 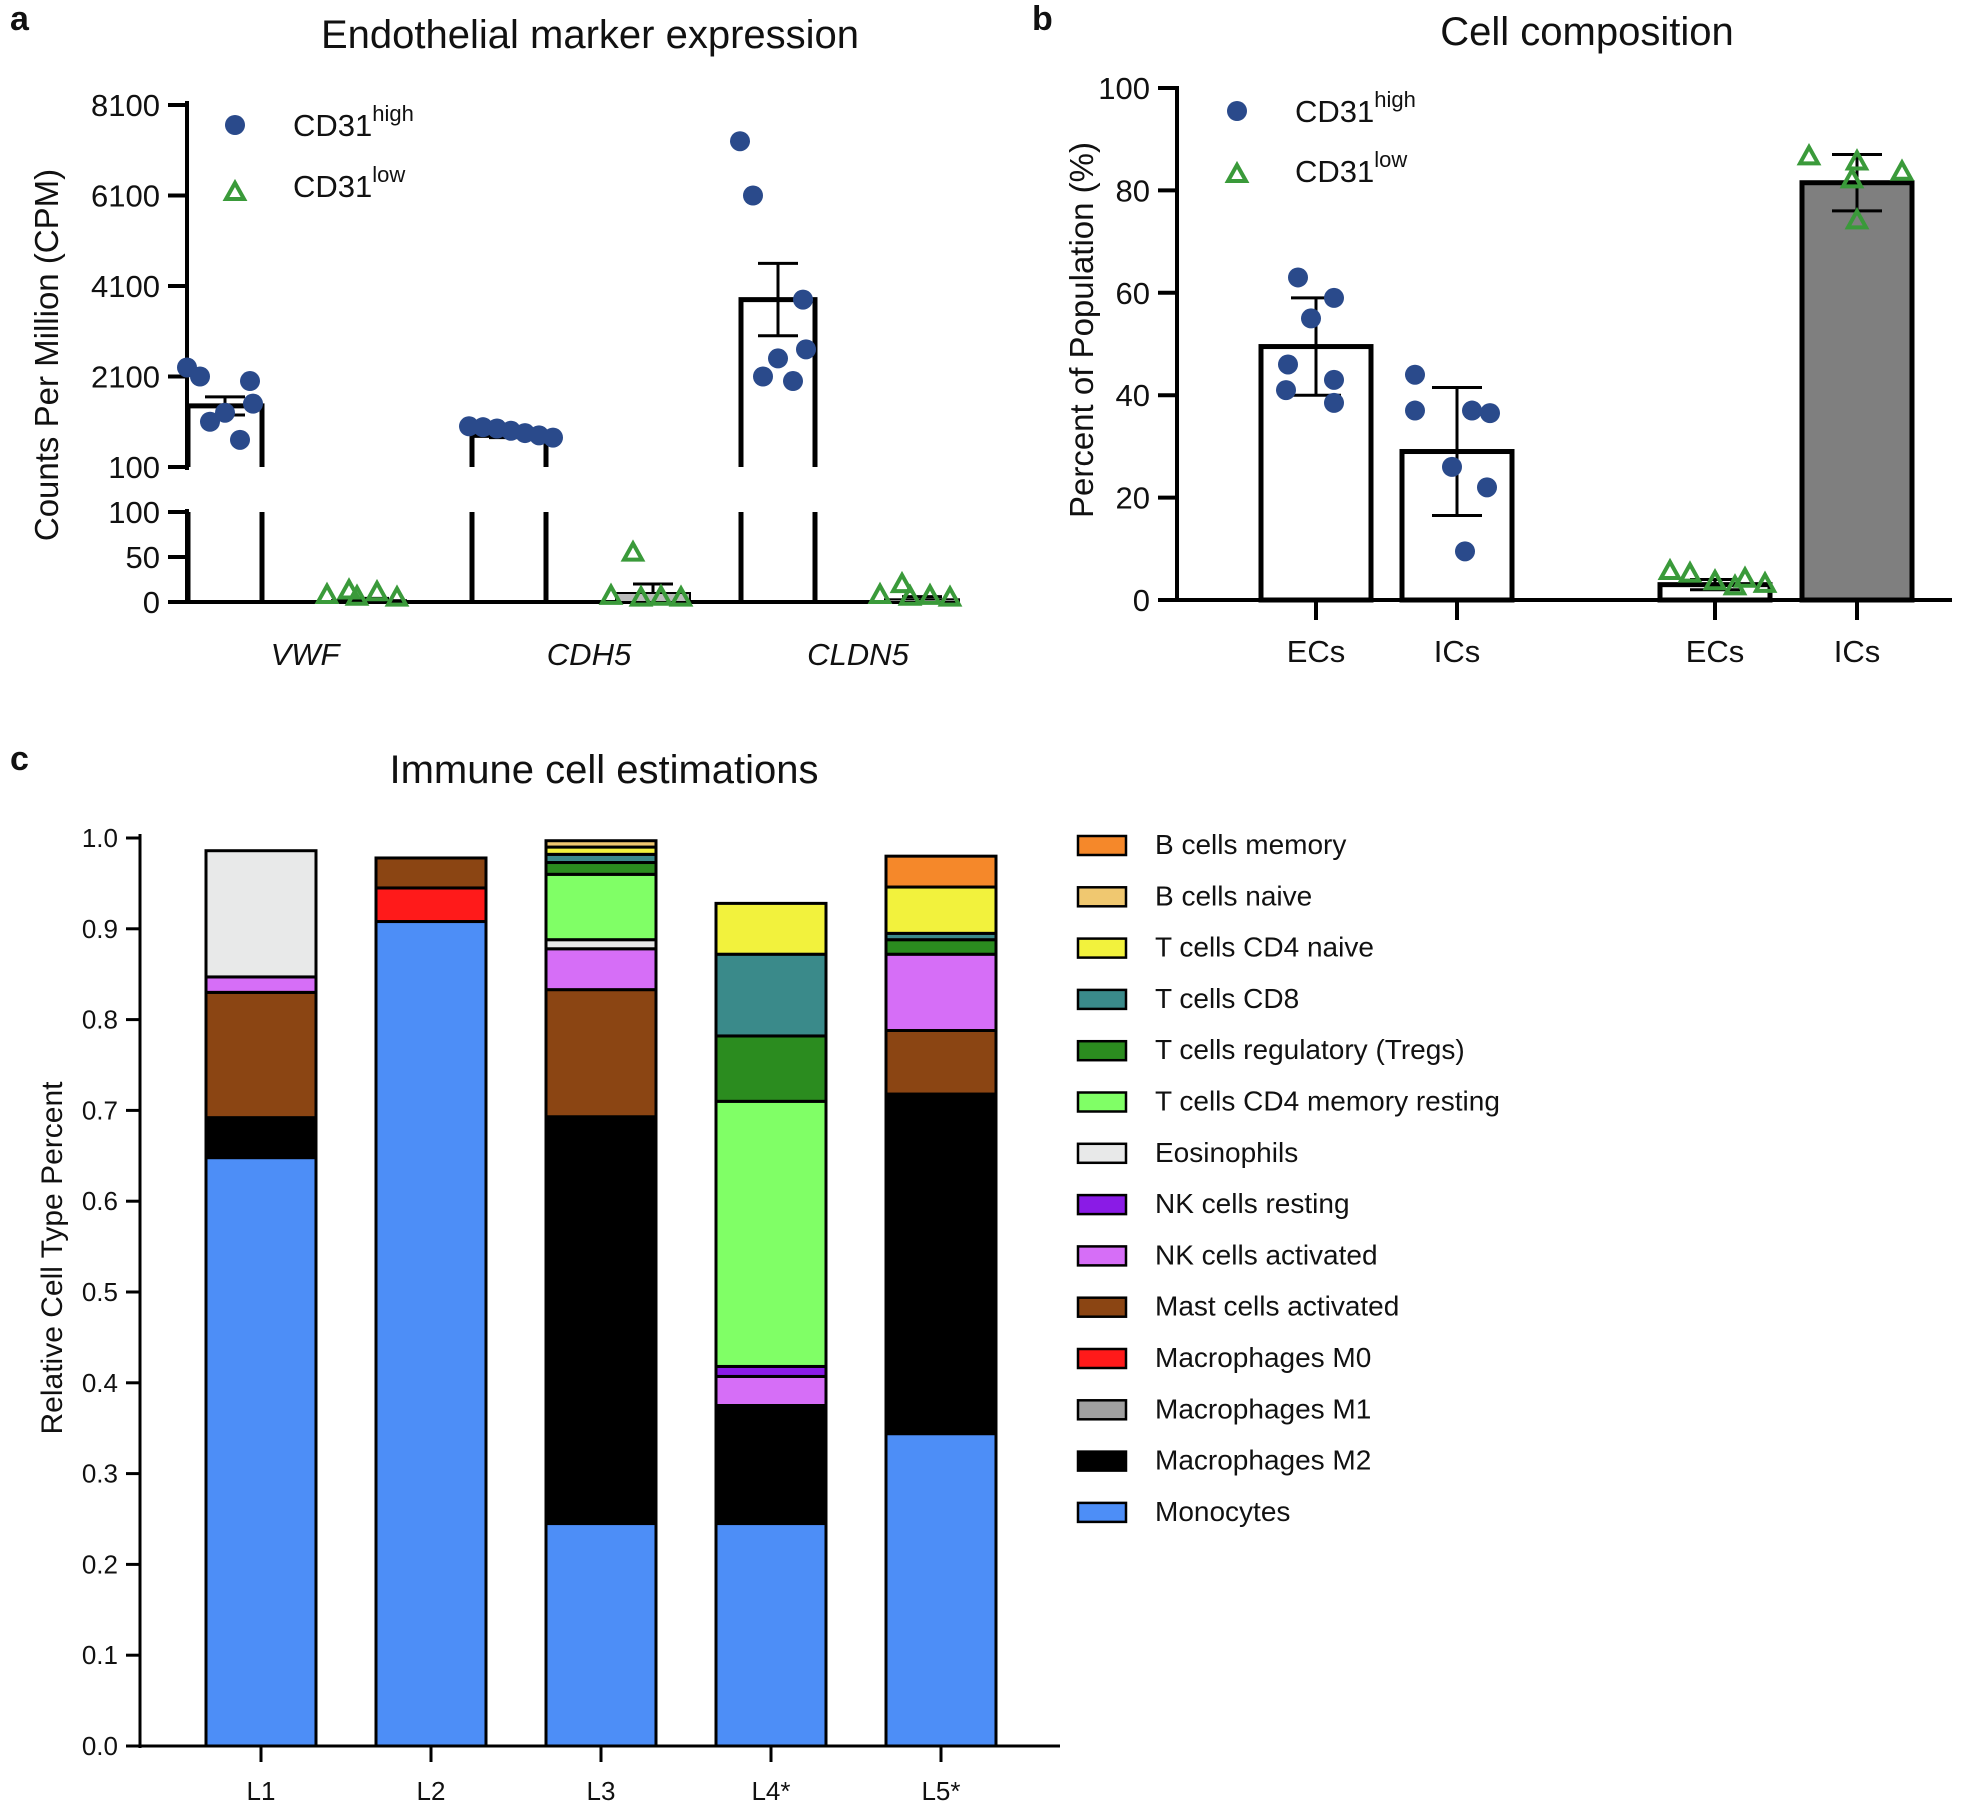 What do you see at coordinates (1263, 1357) in the screenshot?
I see `chart-c-legend-label: Macrophages M0` at bounding box center [1263, 1357].